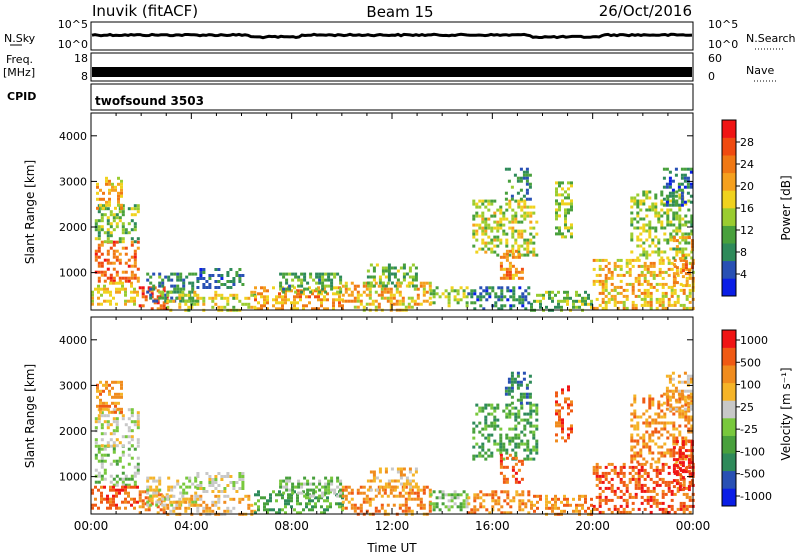 Image resolution: width=800 pixels, height=554 pixels. Describe the element at coordinates (392, 526) in the screenshot. I see `x-tick-label: 12:00` at that location.